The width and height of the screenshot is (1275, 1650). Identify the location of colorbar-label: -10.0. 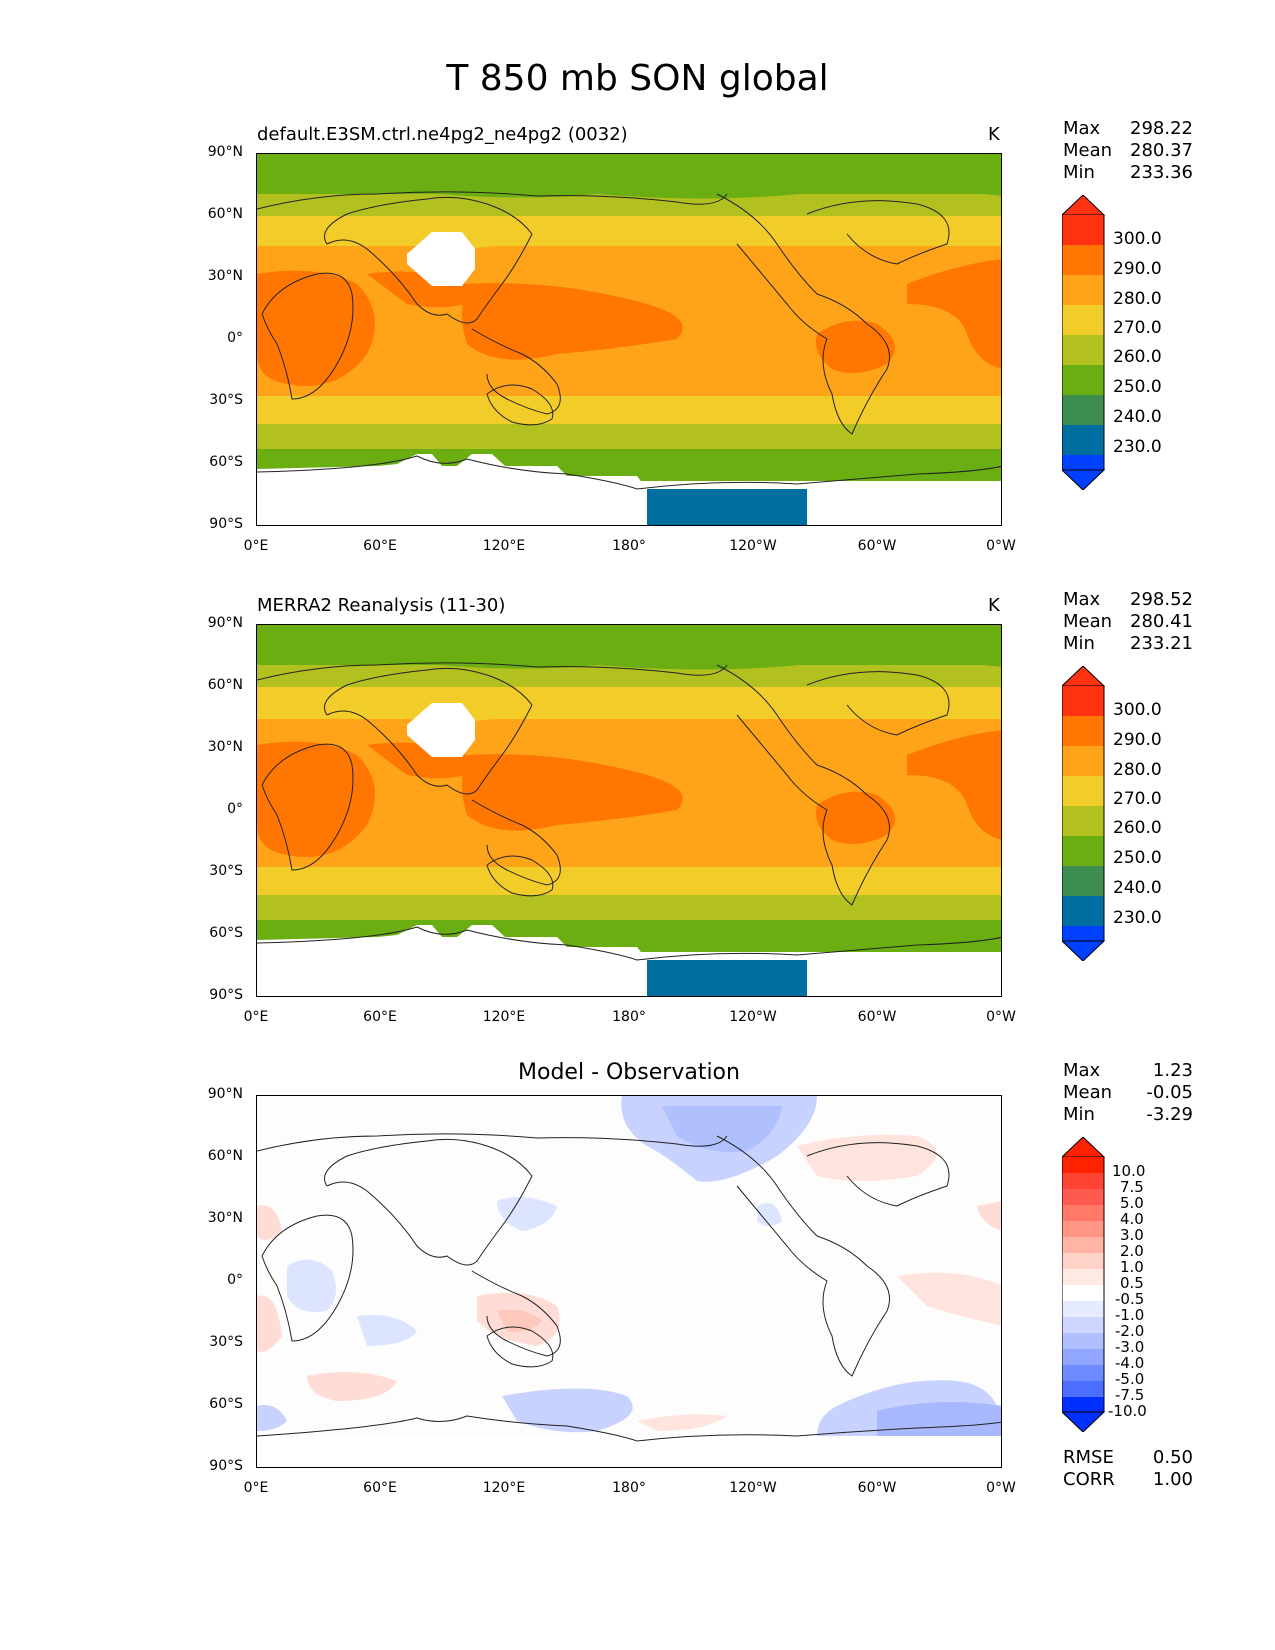
(1127, 1411).